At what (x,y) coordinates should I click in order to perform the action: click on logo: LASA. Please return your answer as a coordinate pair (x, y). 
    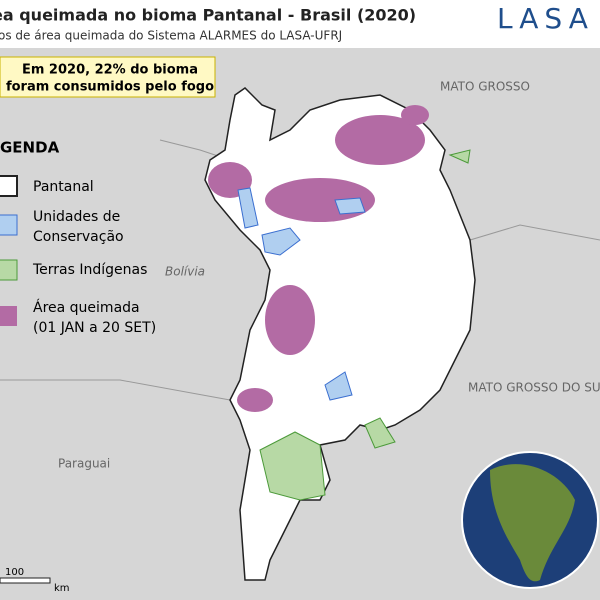
    Looking at the image, I should click on (545, 18).